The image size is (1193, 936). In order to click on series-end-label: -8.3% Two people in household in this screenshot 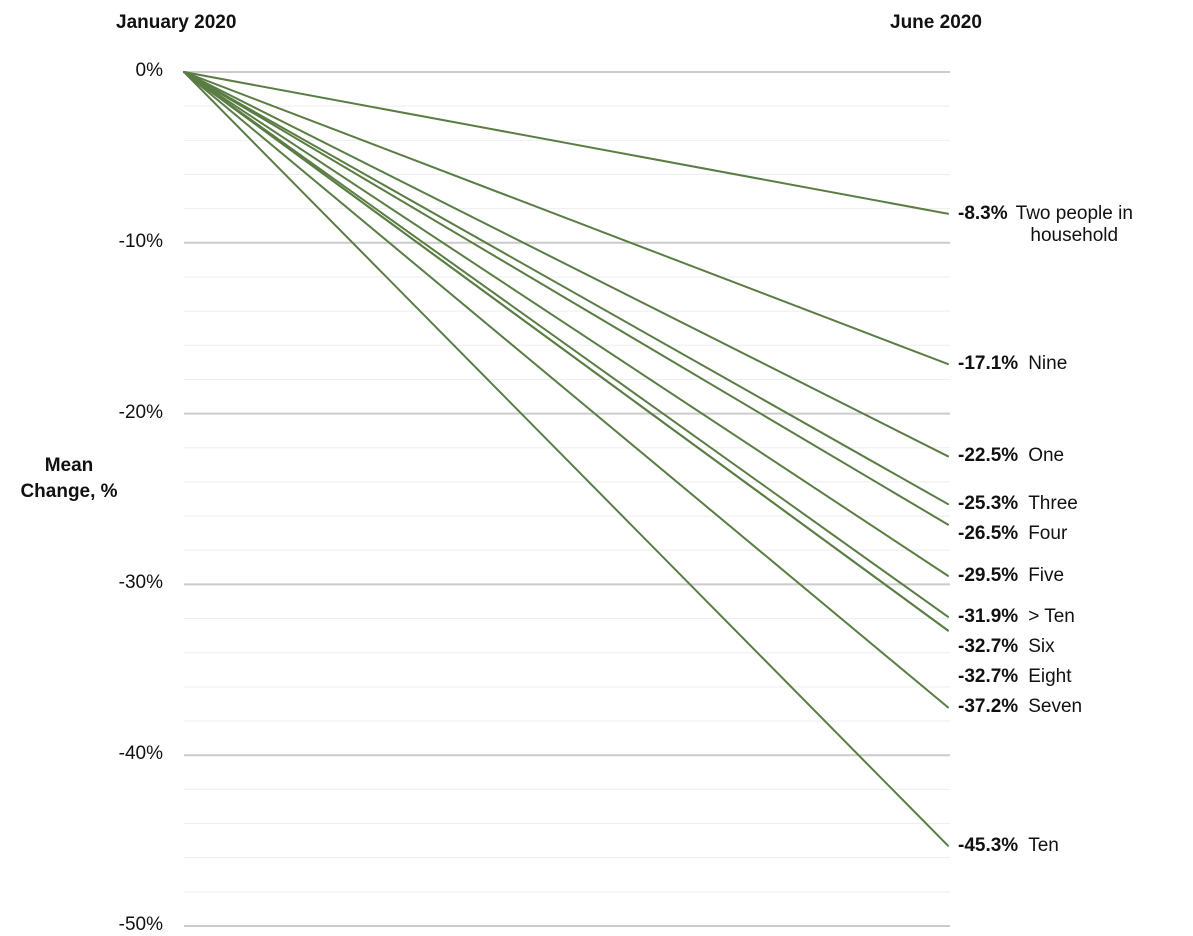, I will do `click(1045, 225)`.